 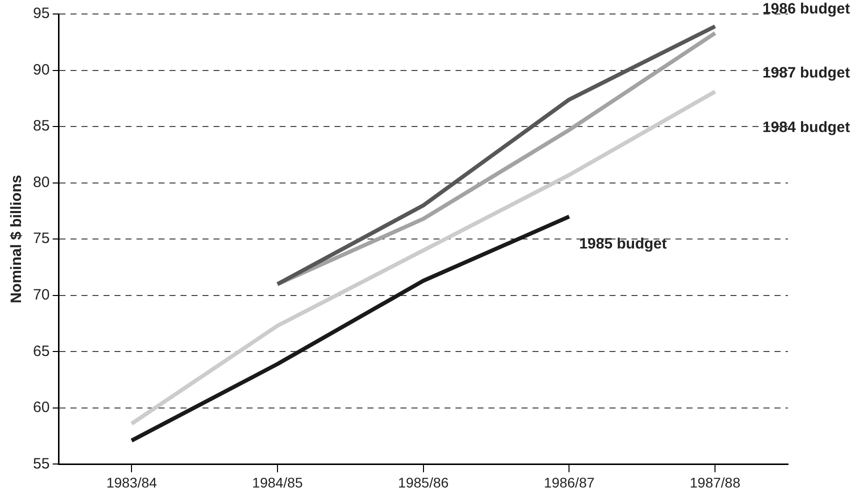 I want to click on series-label: 1985 budget, so click(x=623, y=244).